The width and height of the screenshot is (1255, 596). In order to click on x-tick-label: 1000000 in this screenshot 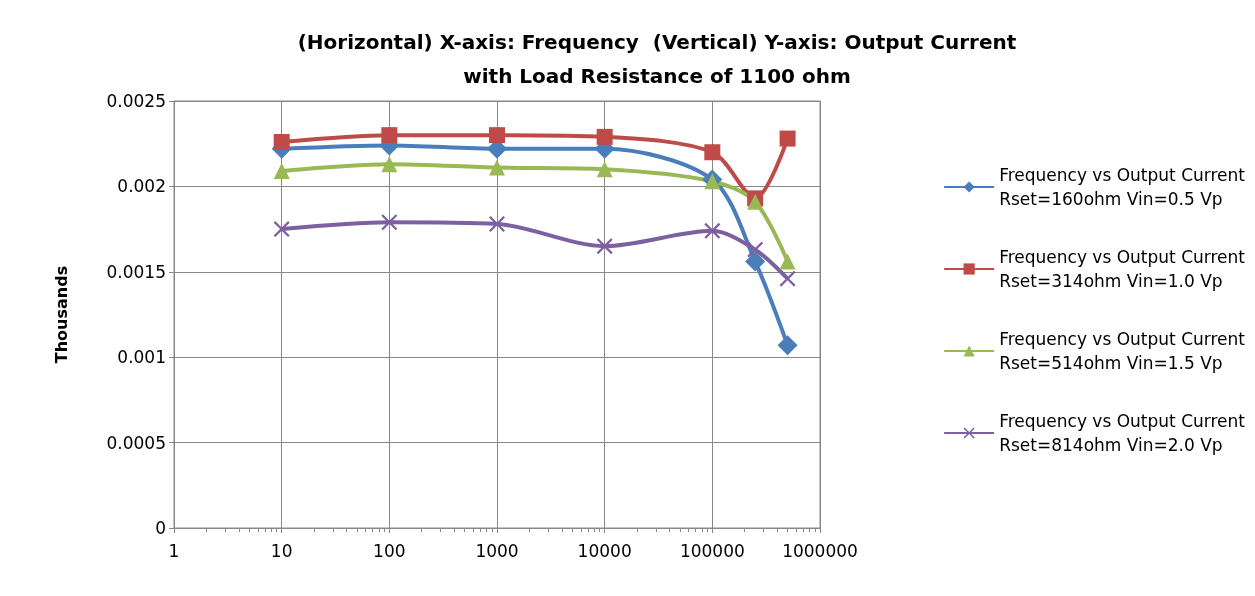, I will do `click(820, 550)`.